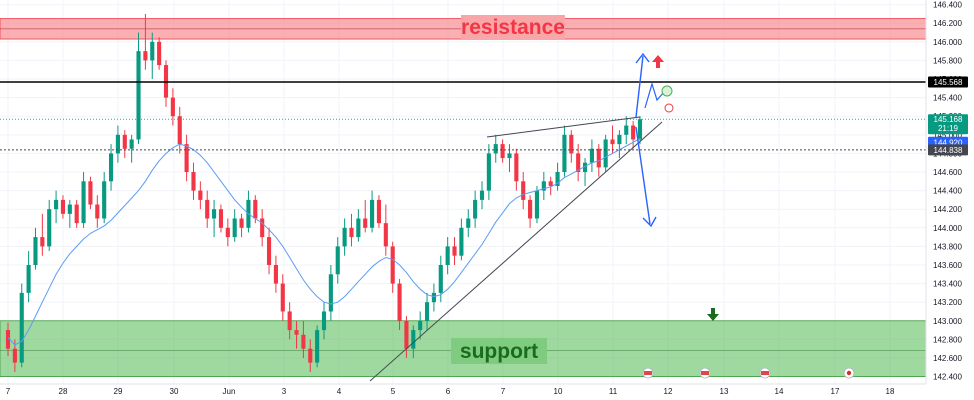  Describe the element at coordinates (668, 391) in the screenshot. I see `x-tick-label: 12` at that location.